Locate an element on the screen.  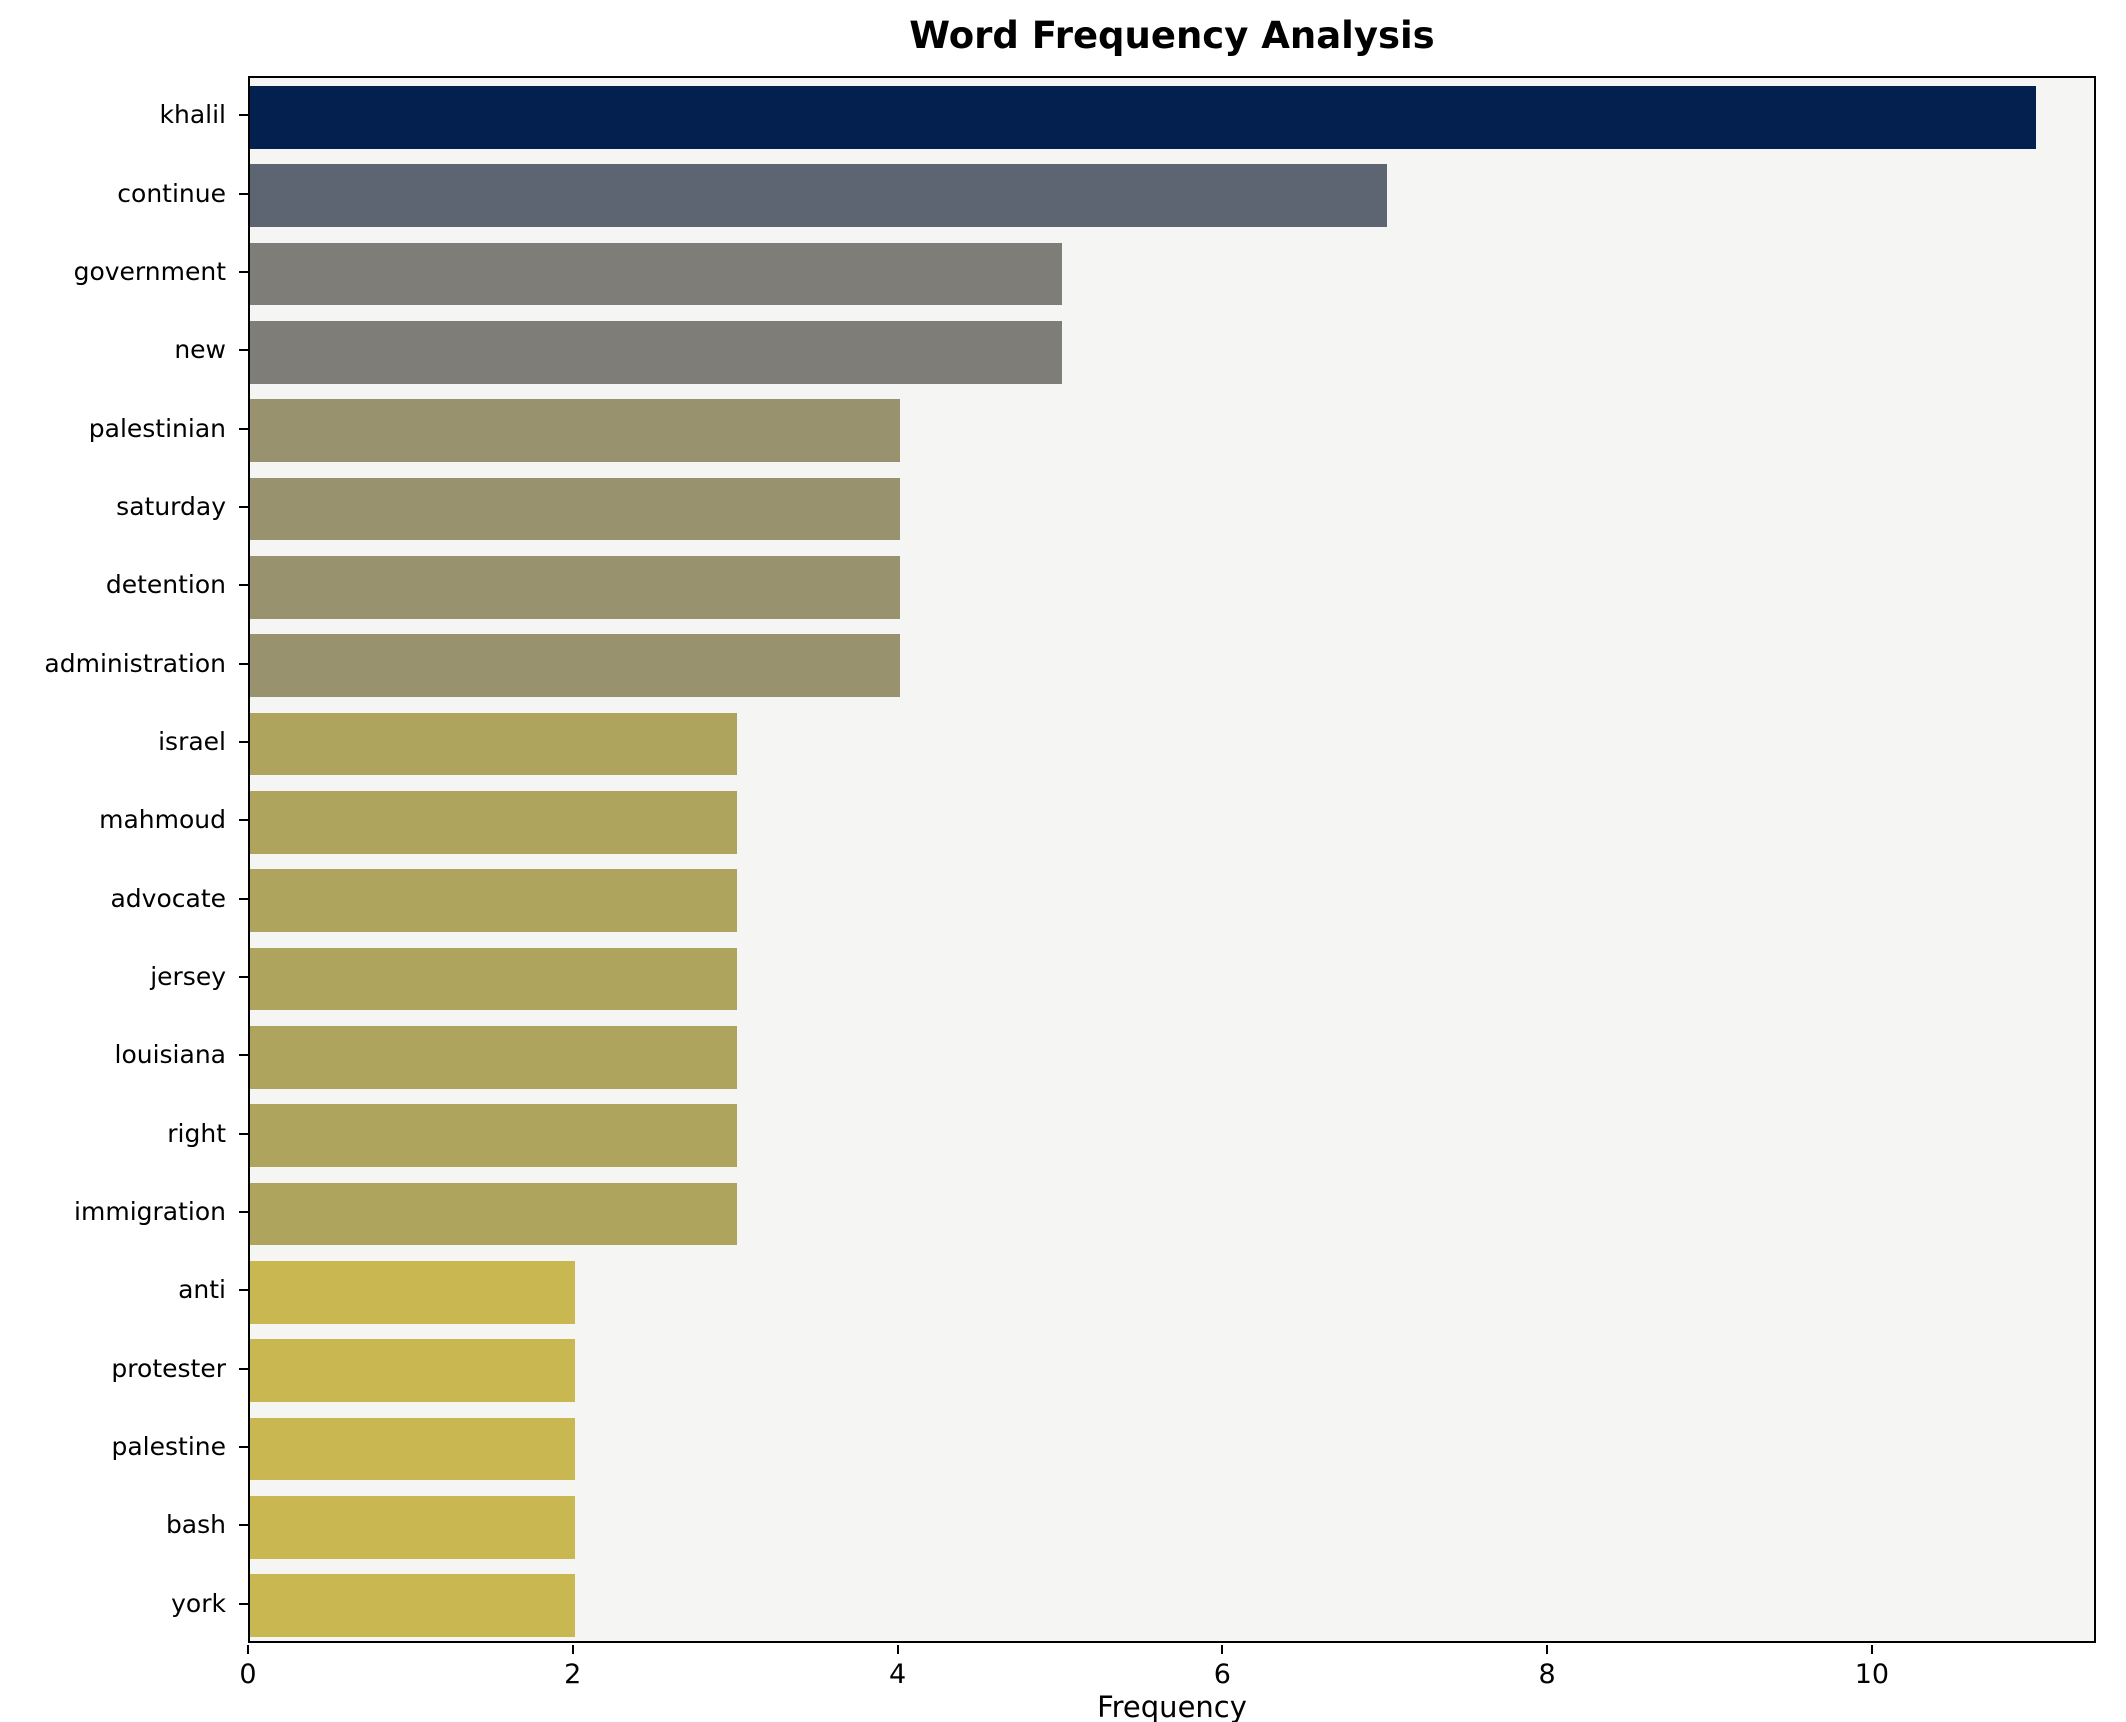
y-tick-label-anti: anti is located at coordinates (202, 1290).